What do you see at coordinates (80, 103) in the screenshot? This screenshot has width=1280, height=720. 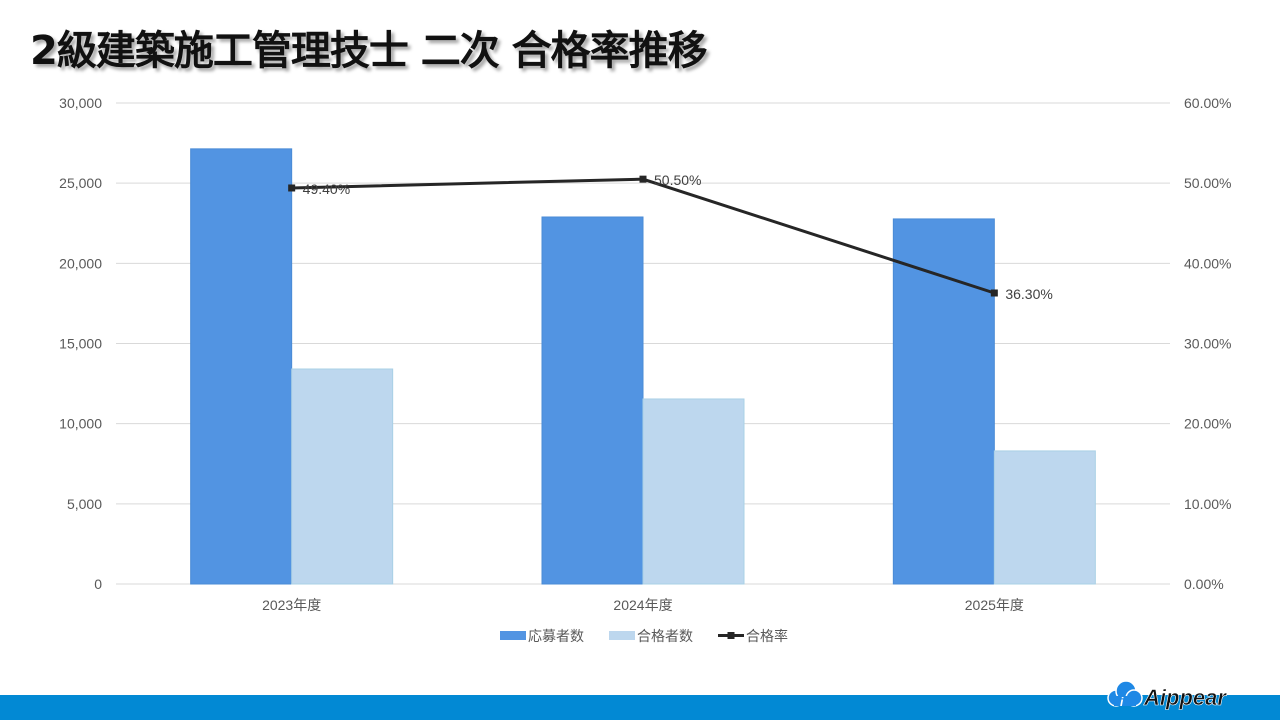 I see `left-axis-tick: 30,000` at bounding box center [80, 103].